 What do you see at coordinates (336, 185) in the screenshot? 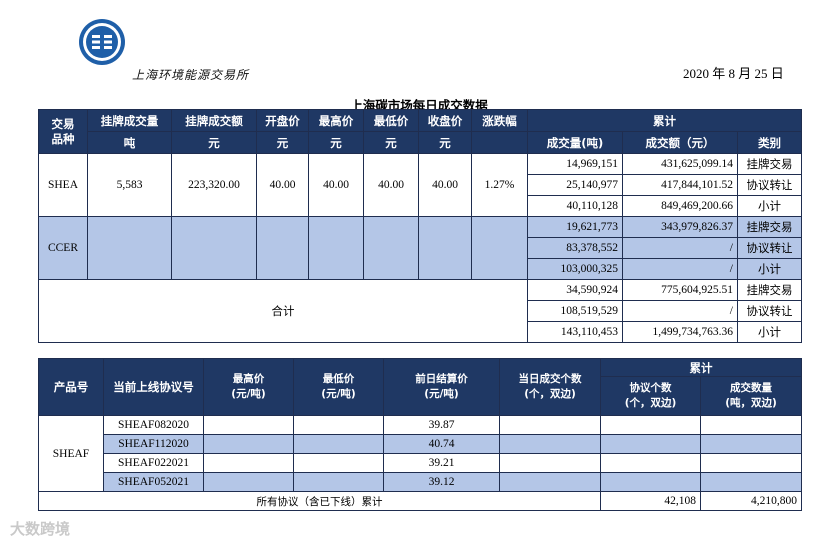
I see `shea-high: 40.00` at bounding box center [336, 185].